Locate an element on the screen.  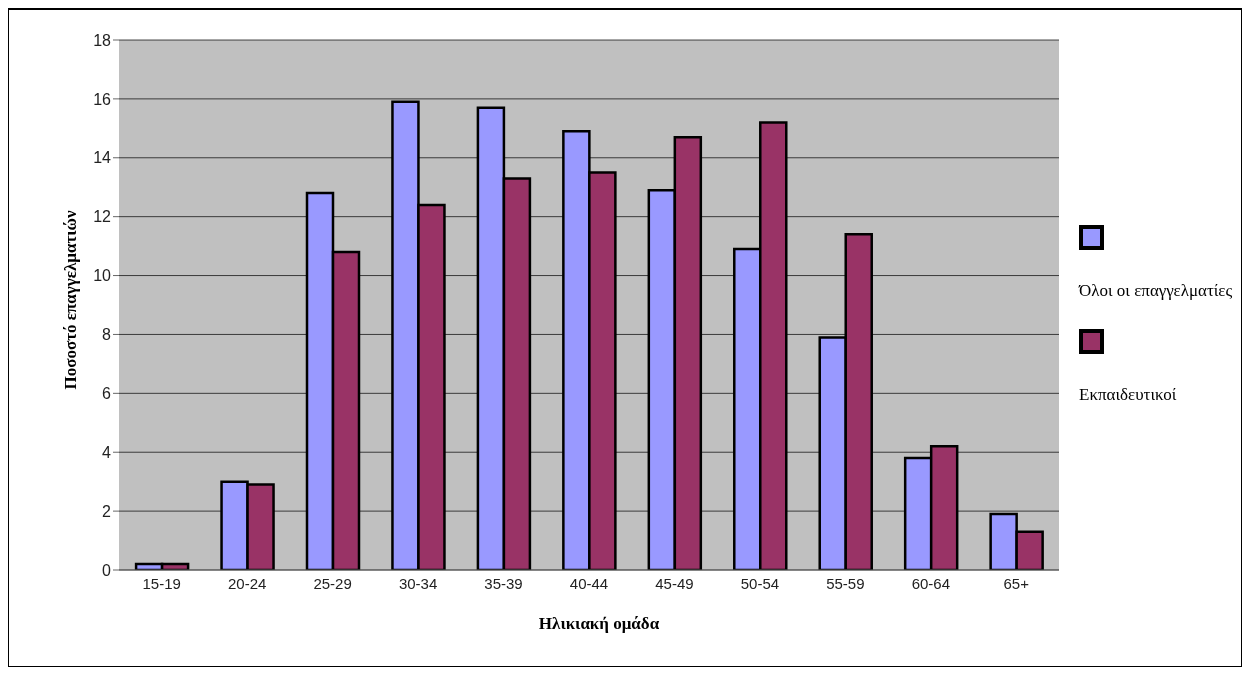
x-tick-label: 60-64 is located at coordinates (931, 583).